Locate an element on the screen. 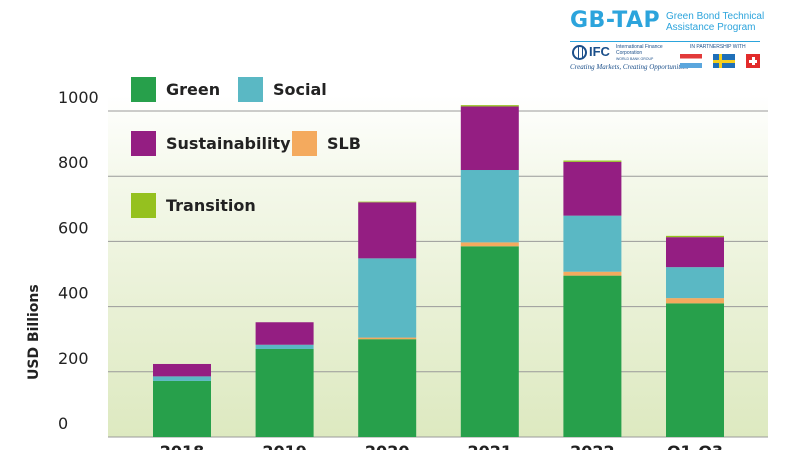  switzerland-flag-icon is located at coordinates (753, 61).